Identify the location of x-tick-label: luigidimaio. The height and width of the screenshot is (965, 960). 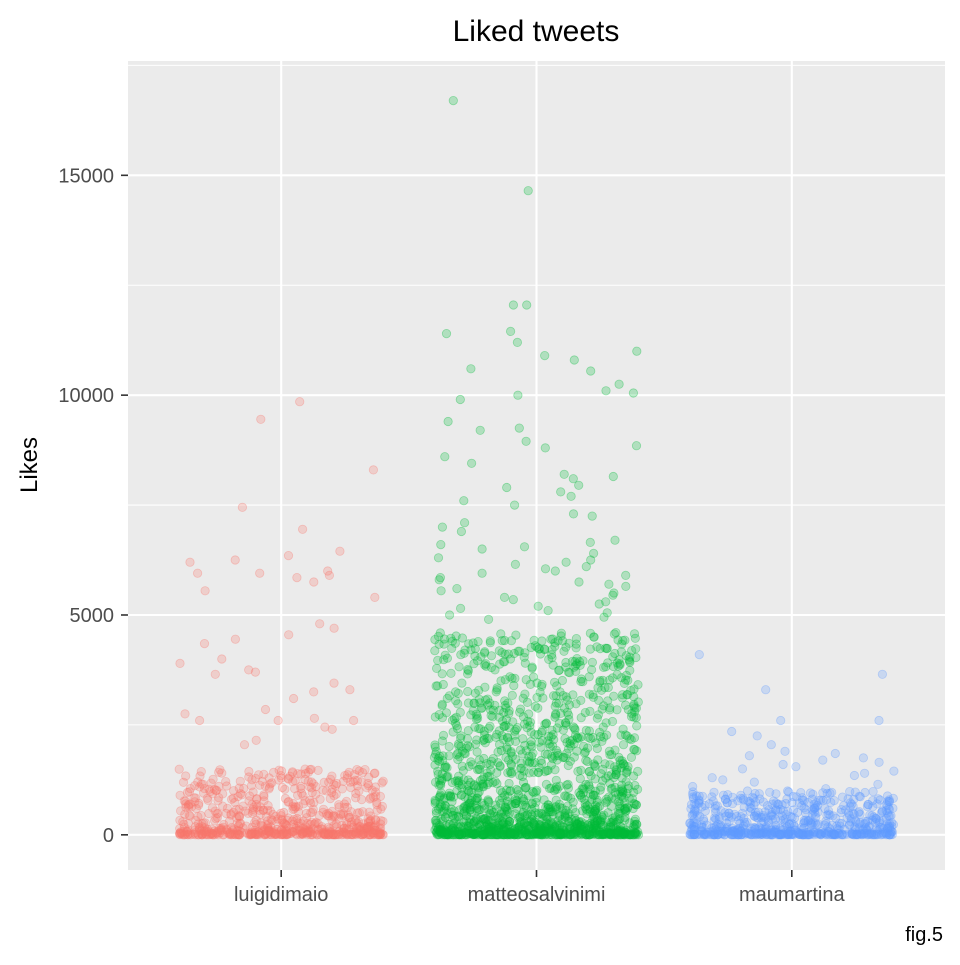
(281, 895).